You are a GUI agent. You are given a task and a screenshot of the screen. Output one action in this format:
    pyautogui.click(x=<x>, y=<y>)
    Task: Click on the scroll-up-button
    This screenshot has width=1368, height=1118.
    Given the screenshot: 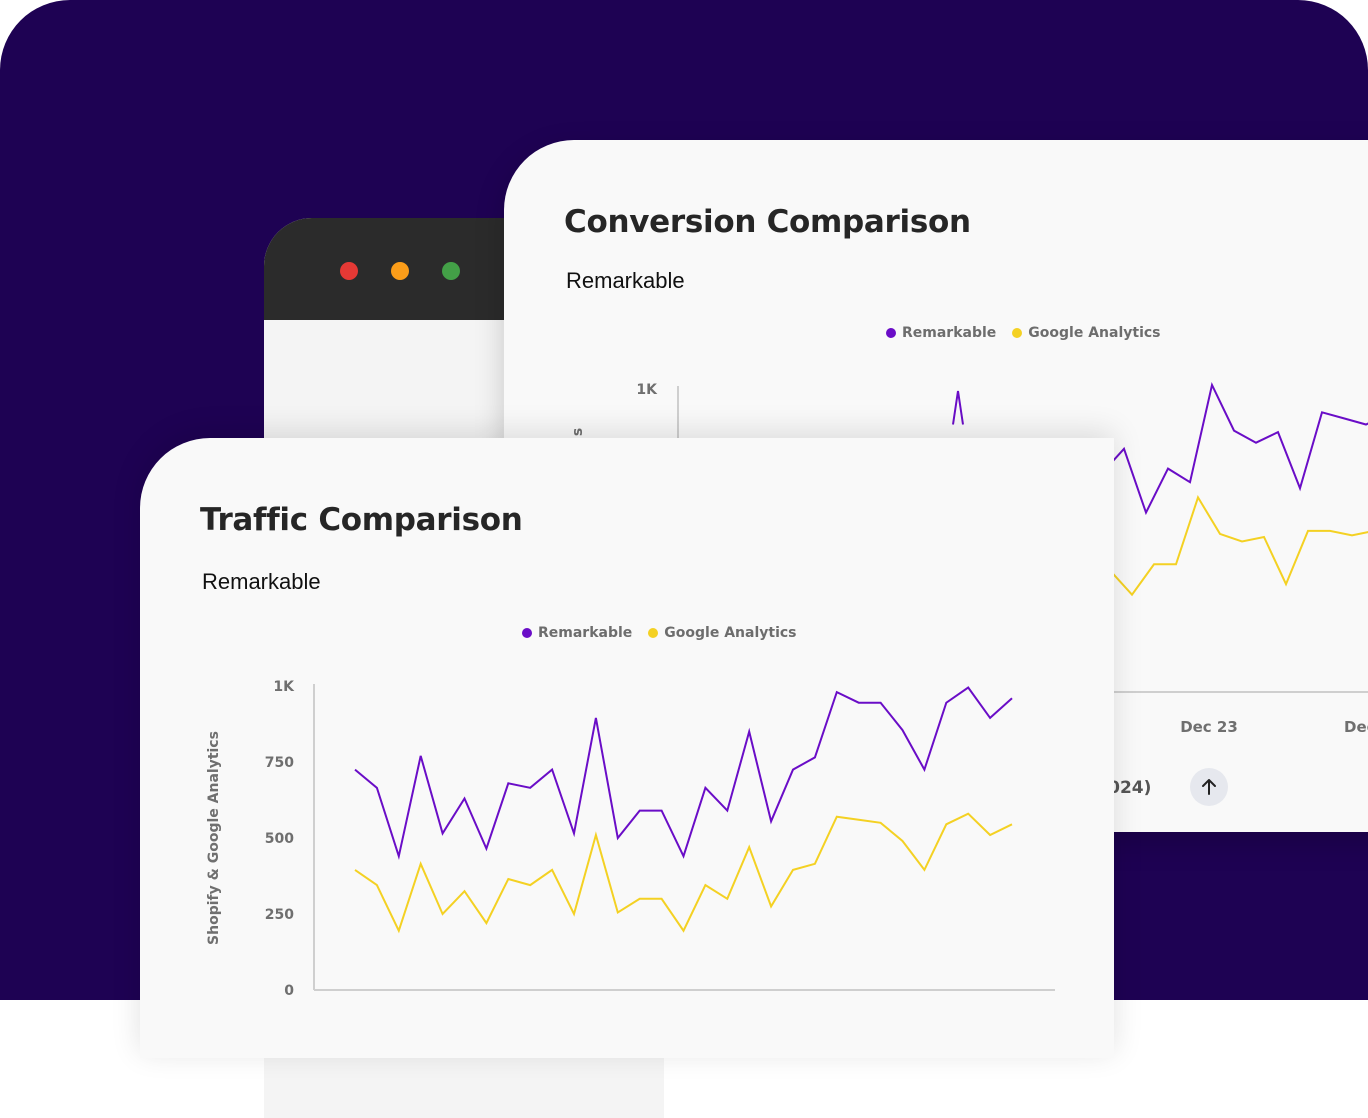 What is the action you would take?
    pyautogui.click(x=1209, y=787)
    